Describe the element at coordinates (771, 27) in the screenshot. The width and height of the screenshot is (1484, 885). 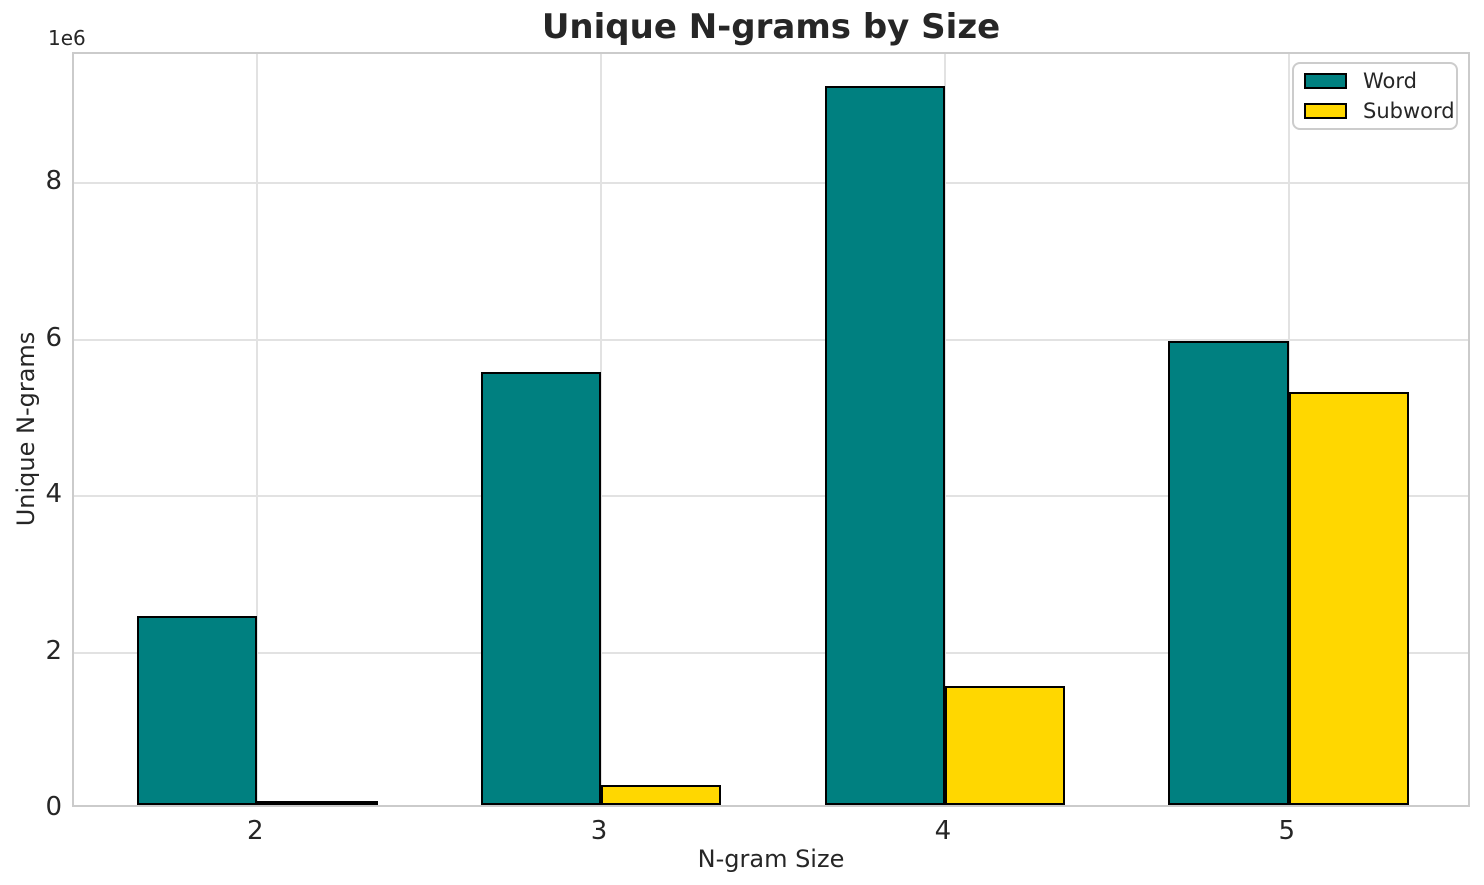
I see `chart-title: Unique N-grams by Size` at that location.